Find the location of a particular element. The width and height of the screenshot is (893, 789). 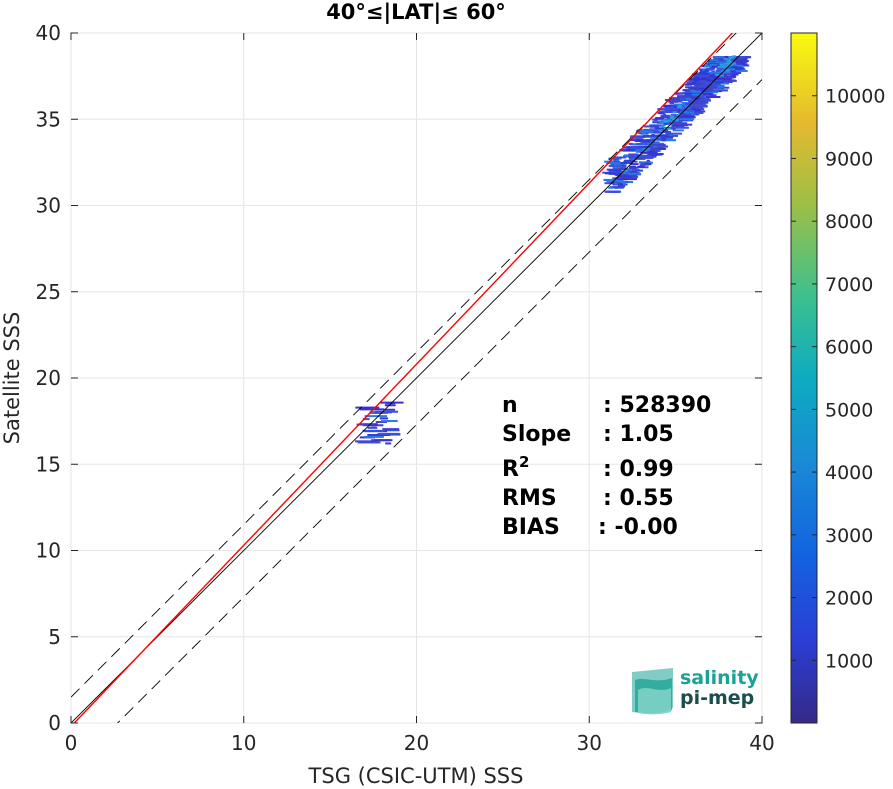

stat-rms-label: RMS is located at coordinates (529, 498).